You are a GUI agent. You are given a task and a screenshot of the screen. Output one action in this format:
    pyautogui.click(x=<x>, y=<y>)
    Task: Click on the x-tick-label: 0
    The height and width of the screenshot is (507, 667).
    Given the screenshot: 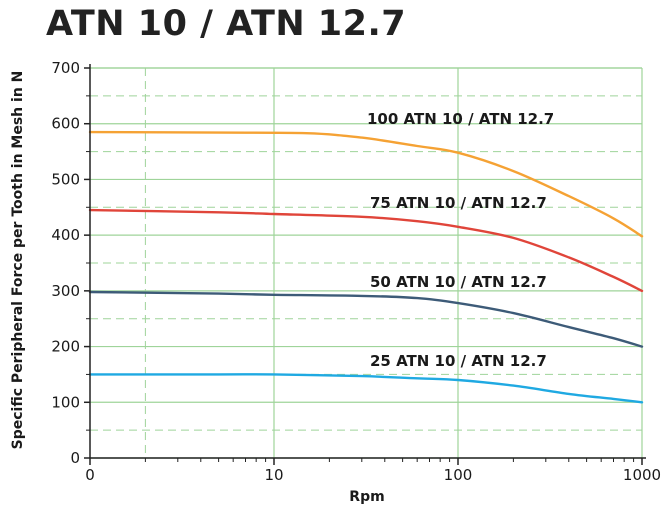 What is the action you would take?
    pyautogui.click(x=90, y=475)
    